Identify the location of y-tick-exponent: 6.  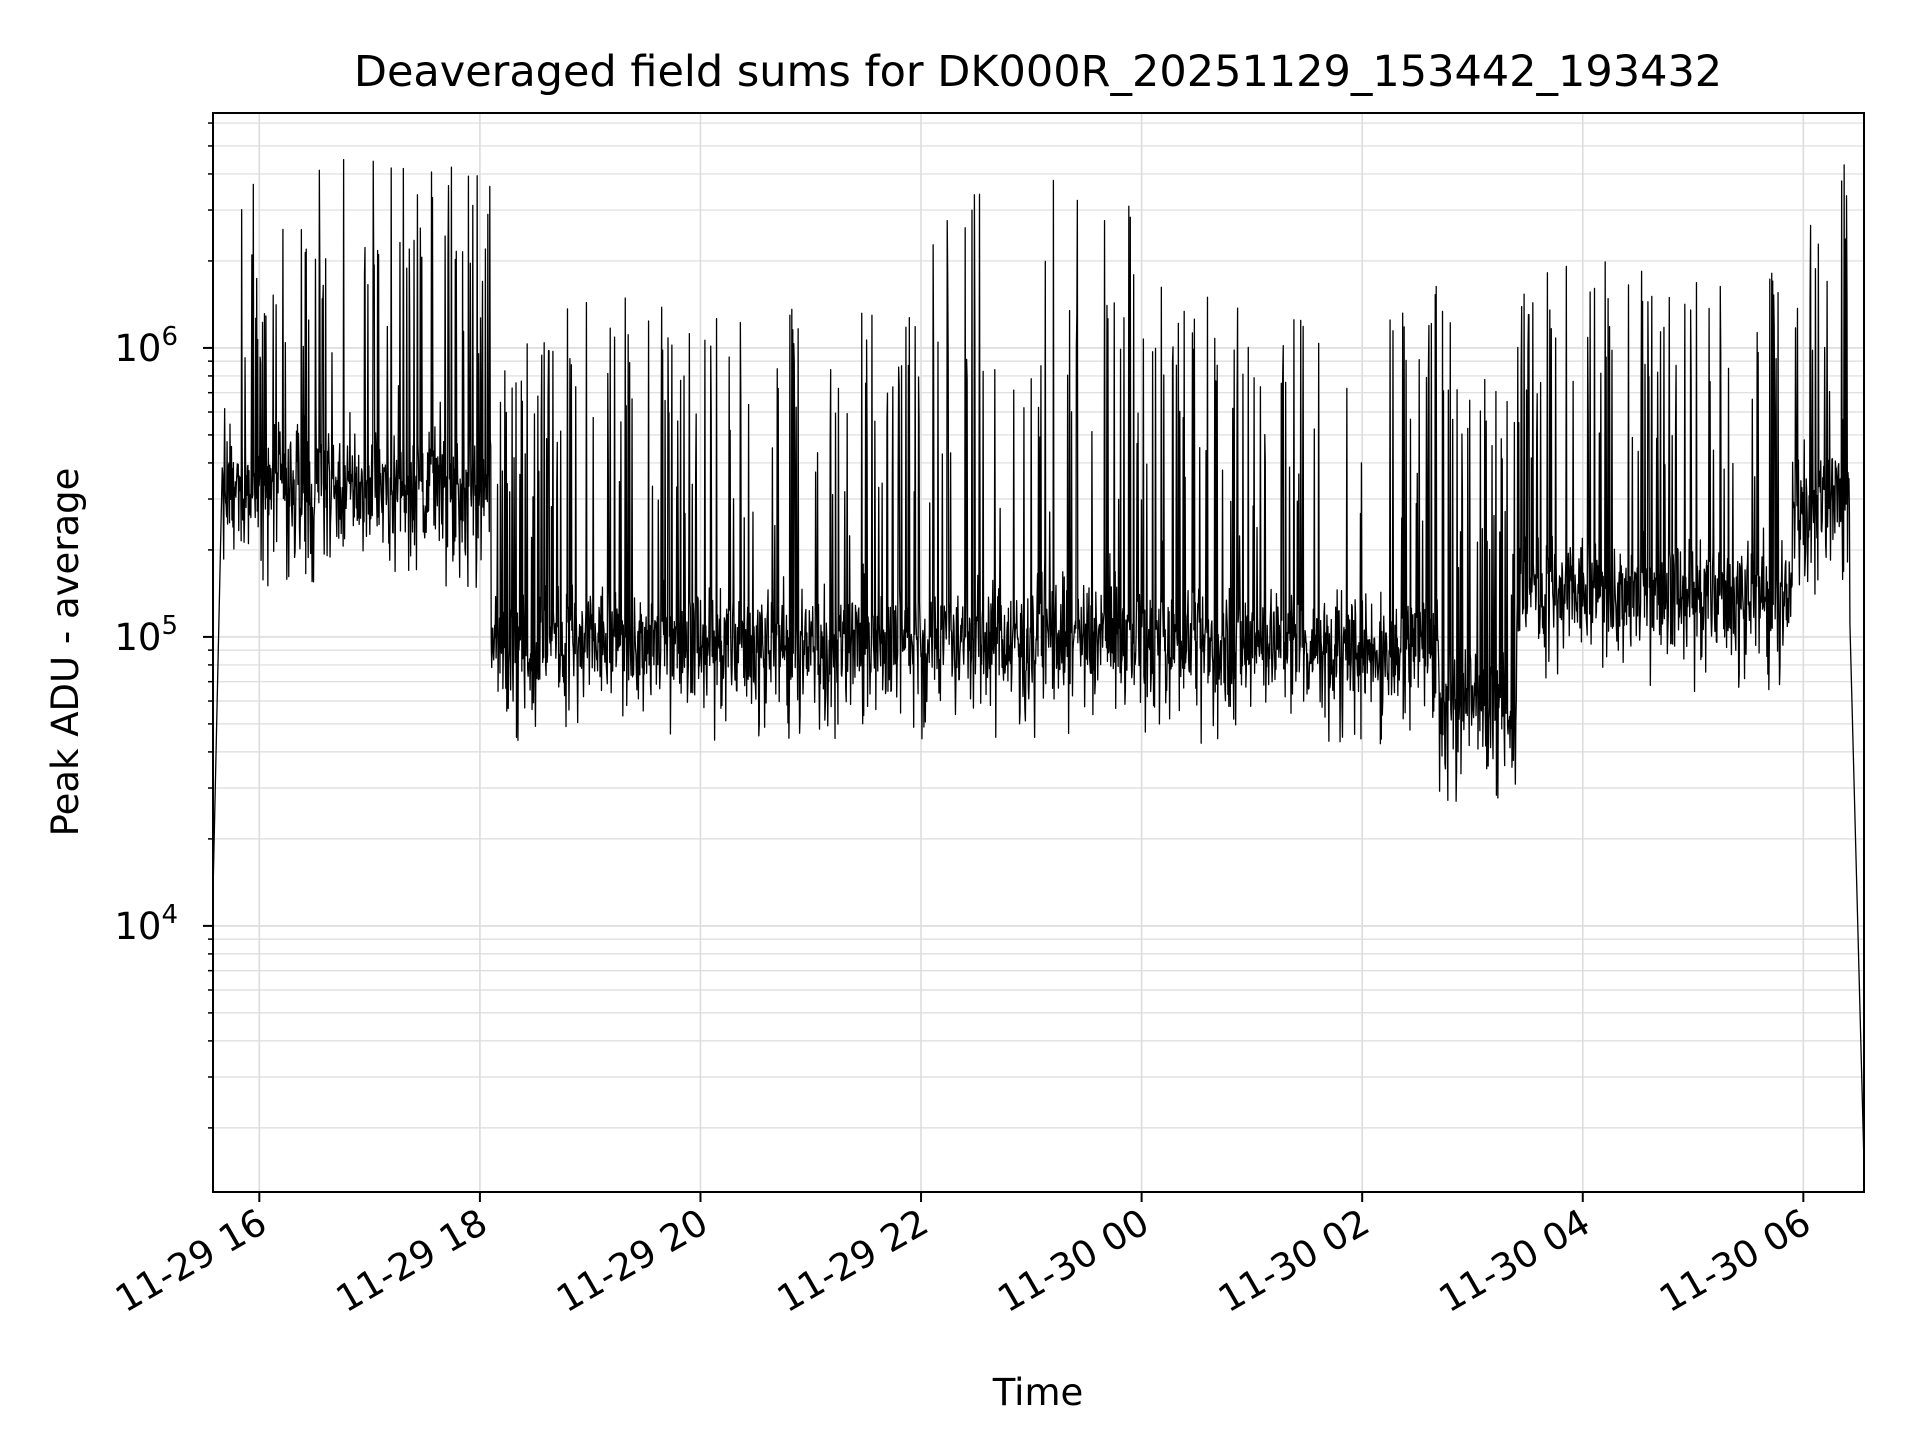
(169, 337).